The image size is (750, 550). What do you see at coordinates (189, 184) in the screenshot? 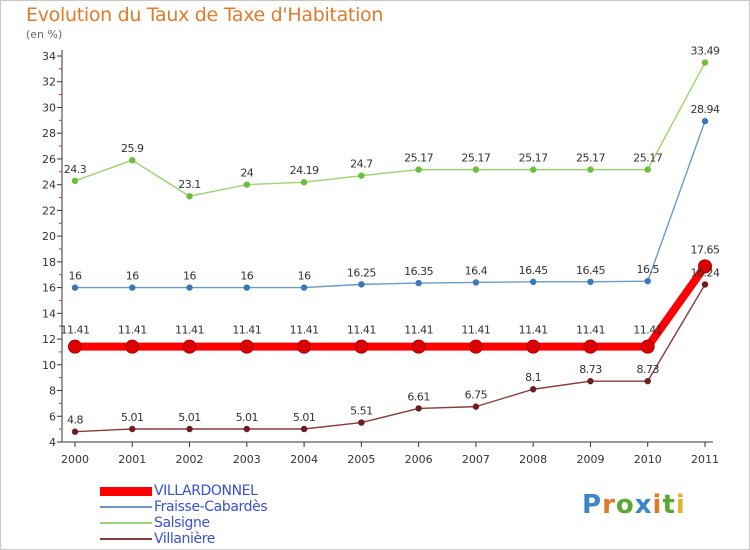
I see `data-label: 23.1` at bounding box center [189, 184].